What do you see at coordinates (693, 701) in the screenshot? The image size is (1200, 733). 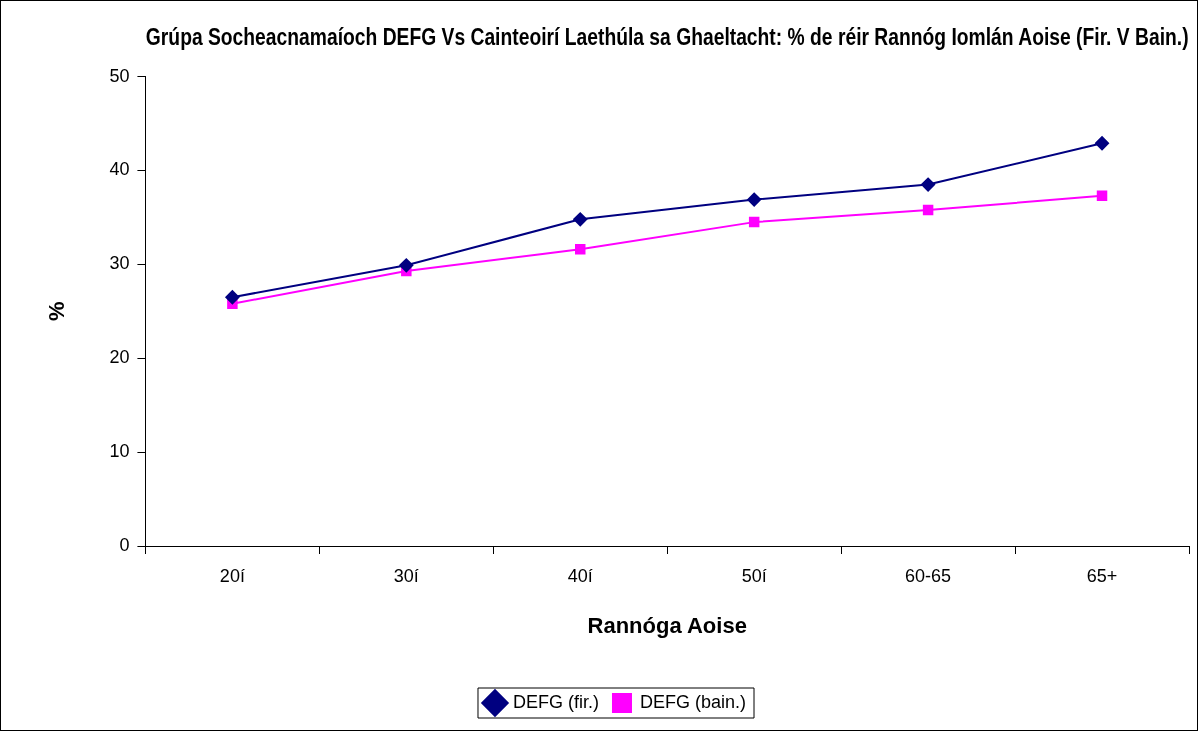 I see `legend-label: DEFG (bain.)` at bounding box center [693, 701].